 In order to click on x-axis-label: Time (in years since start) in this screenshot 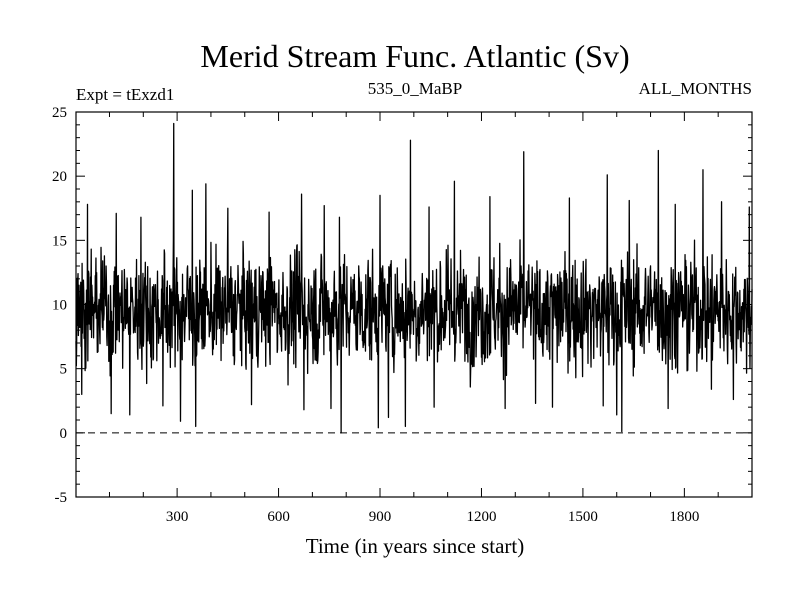, I will do `click(415, 546)`.